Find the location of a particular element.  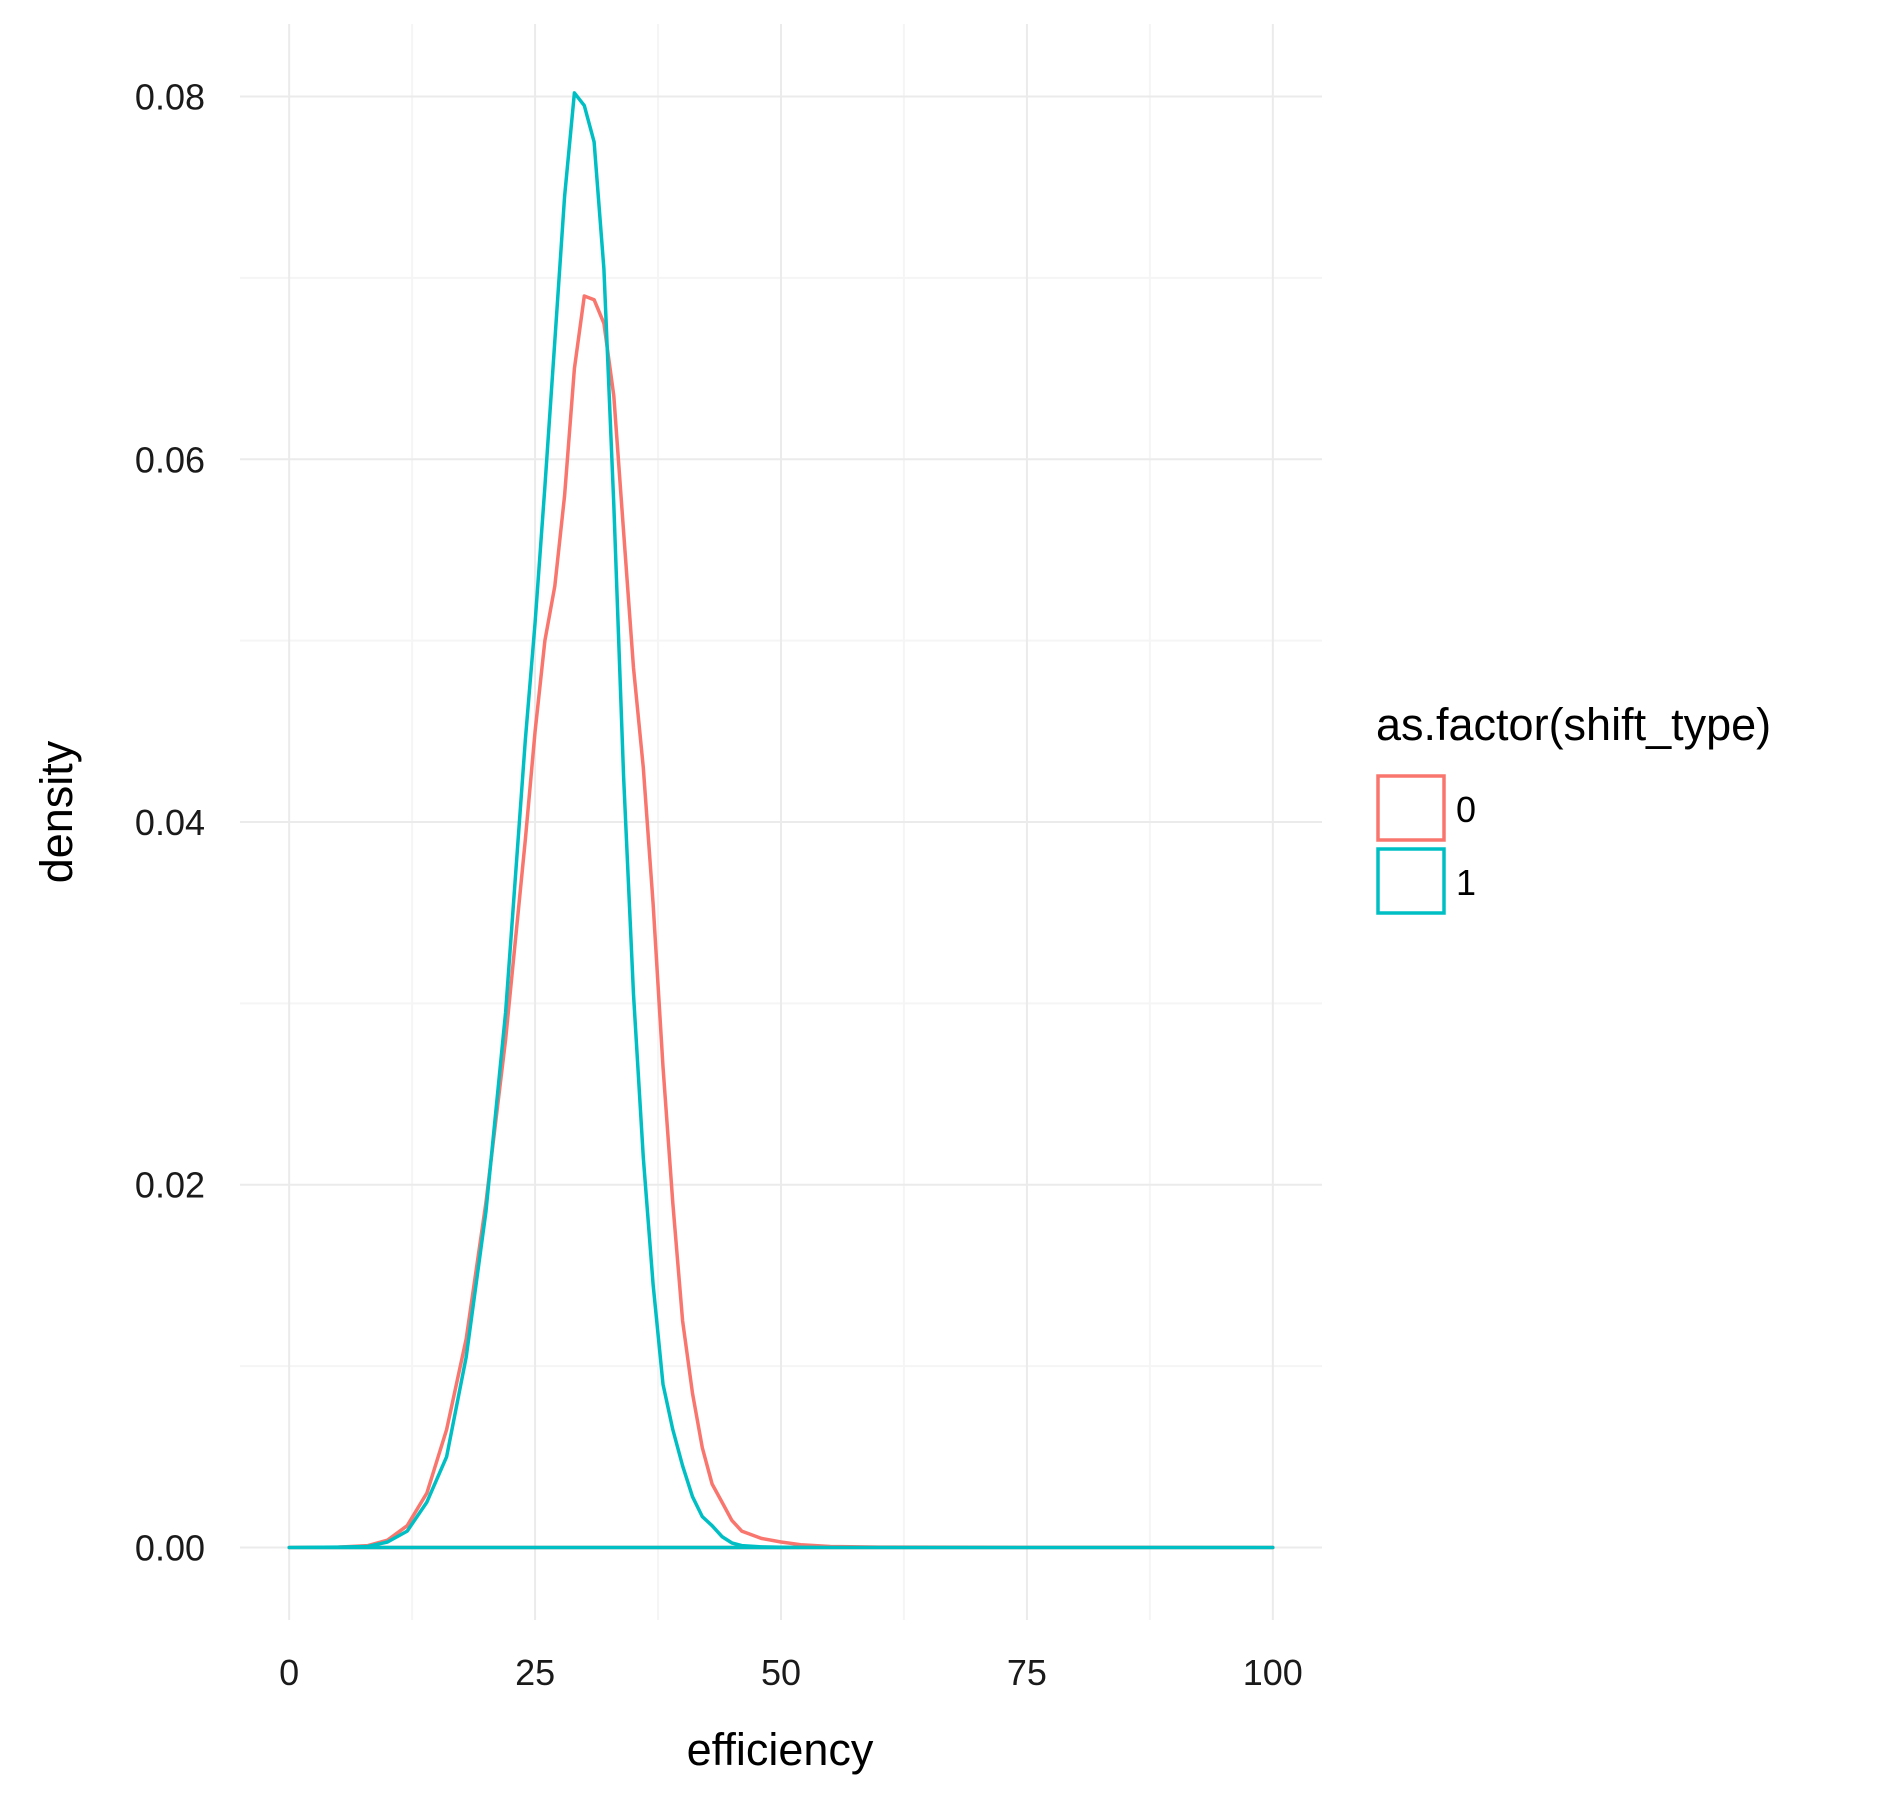

x-tick-label: 25 is located at coordinates (535, 1672).